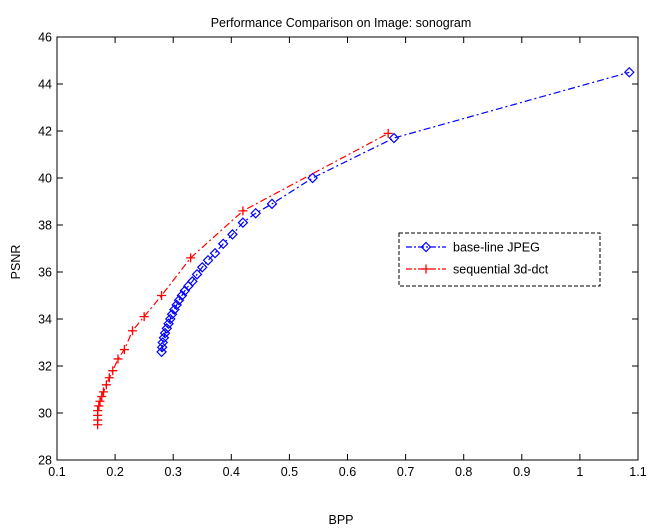 The height and width of the screenshot is (529, 657). Describe the element at coordinates (405, 472) in the screenshot. I see `x-tick-label: 0.7` at that location.